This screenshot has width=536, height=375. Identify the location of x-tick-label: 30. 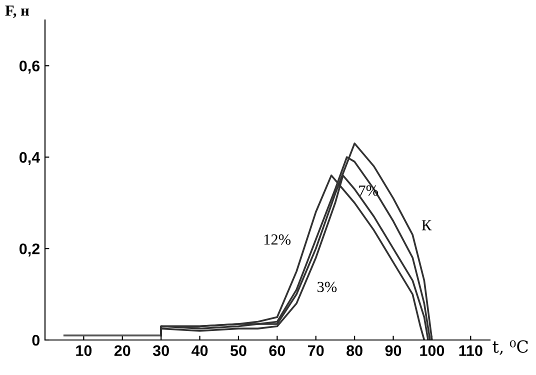
(160, 350).